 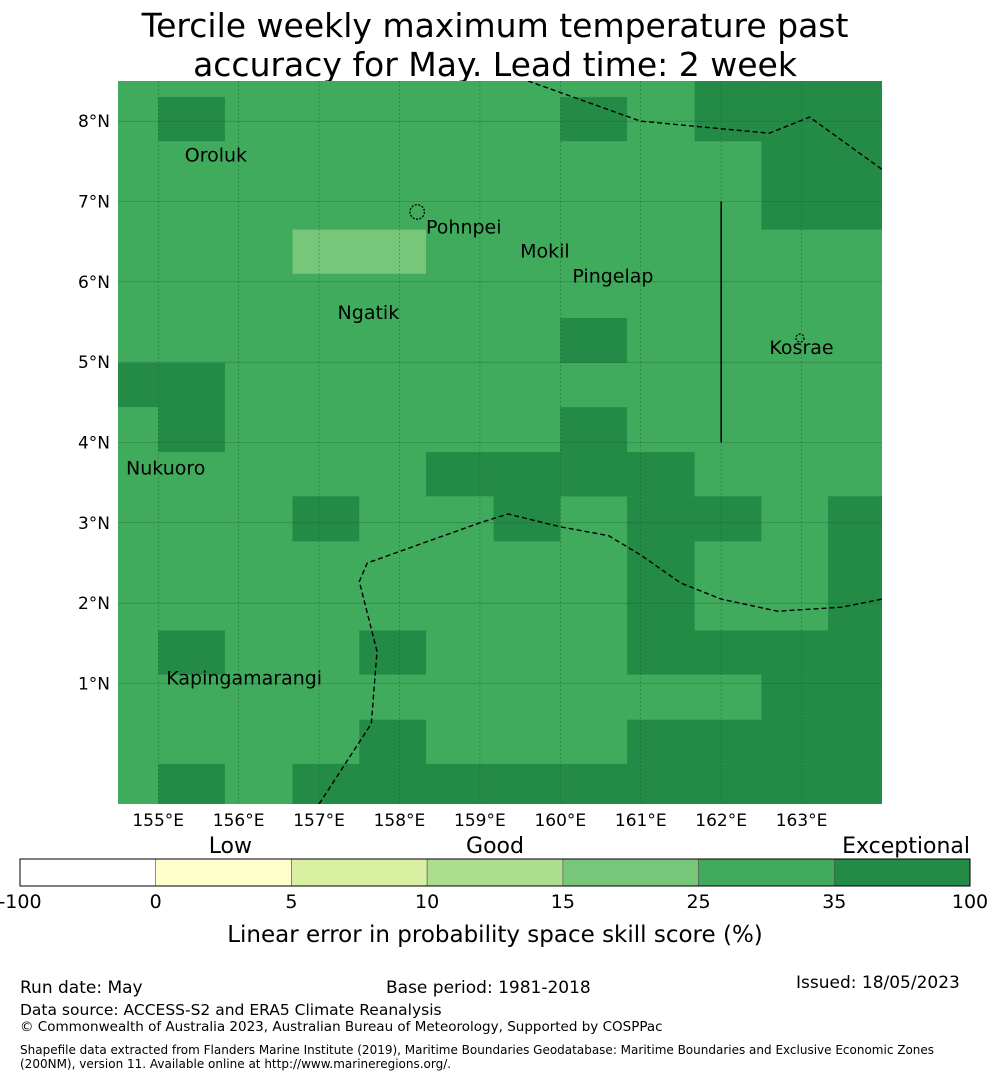 What do you see at coordinates (94, 604) in the screenshot?
I see `lat-tick-label: 2°N` at bounding box center [94, 604].